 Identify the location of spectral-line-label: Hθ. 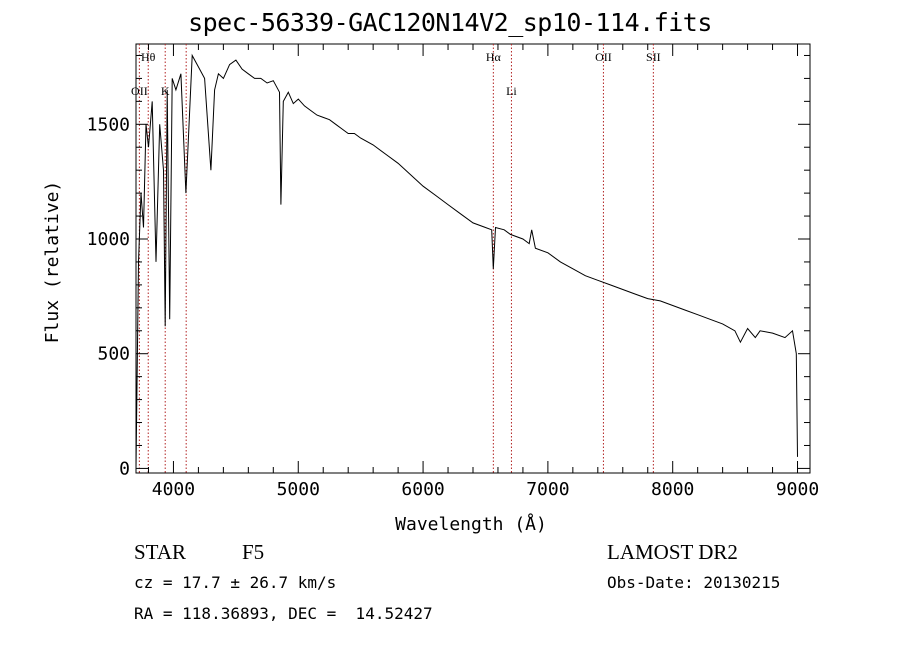
(148, 57).